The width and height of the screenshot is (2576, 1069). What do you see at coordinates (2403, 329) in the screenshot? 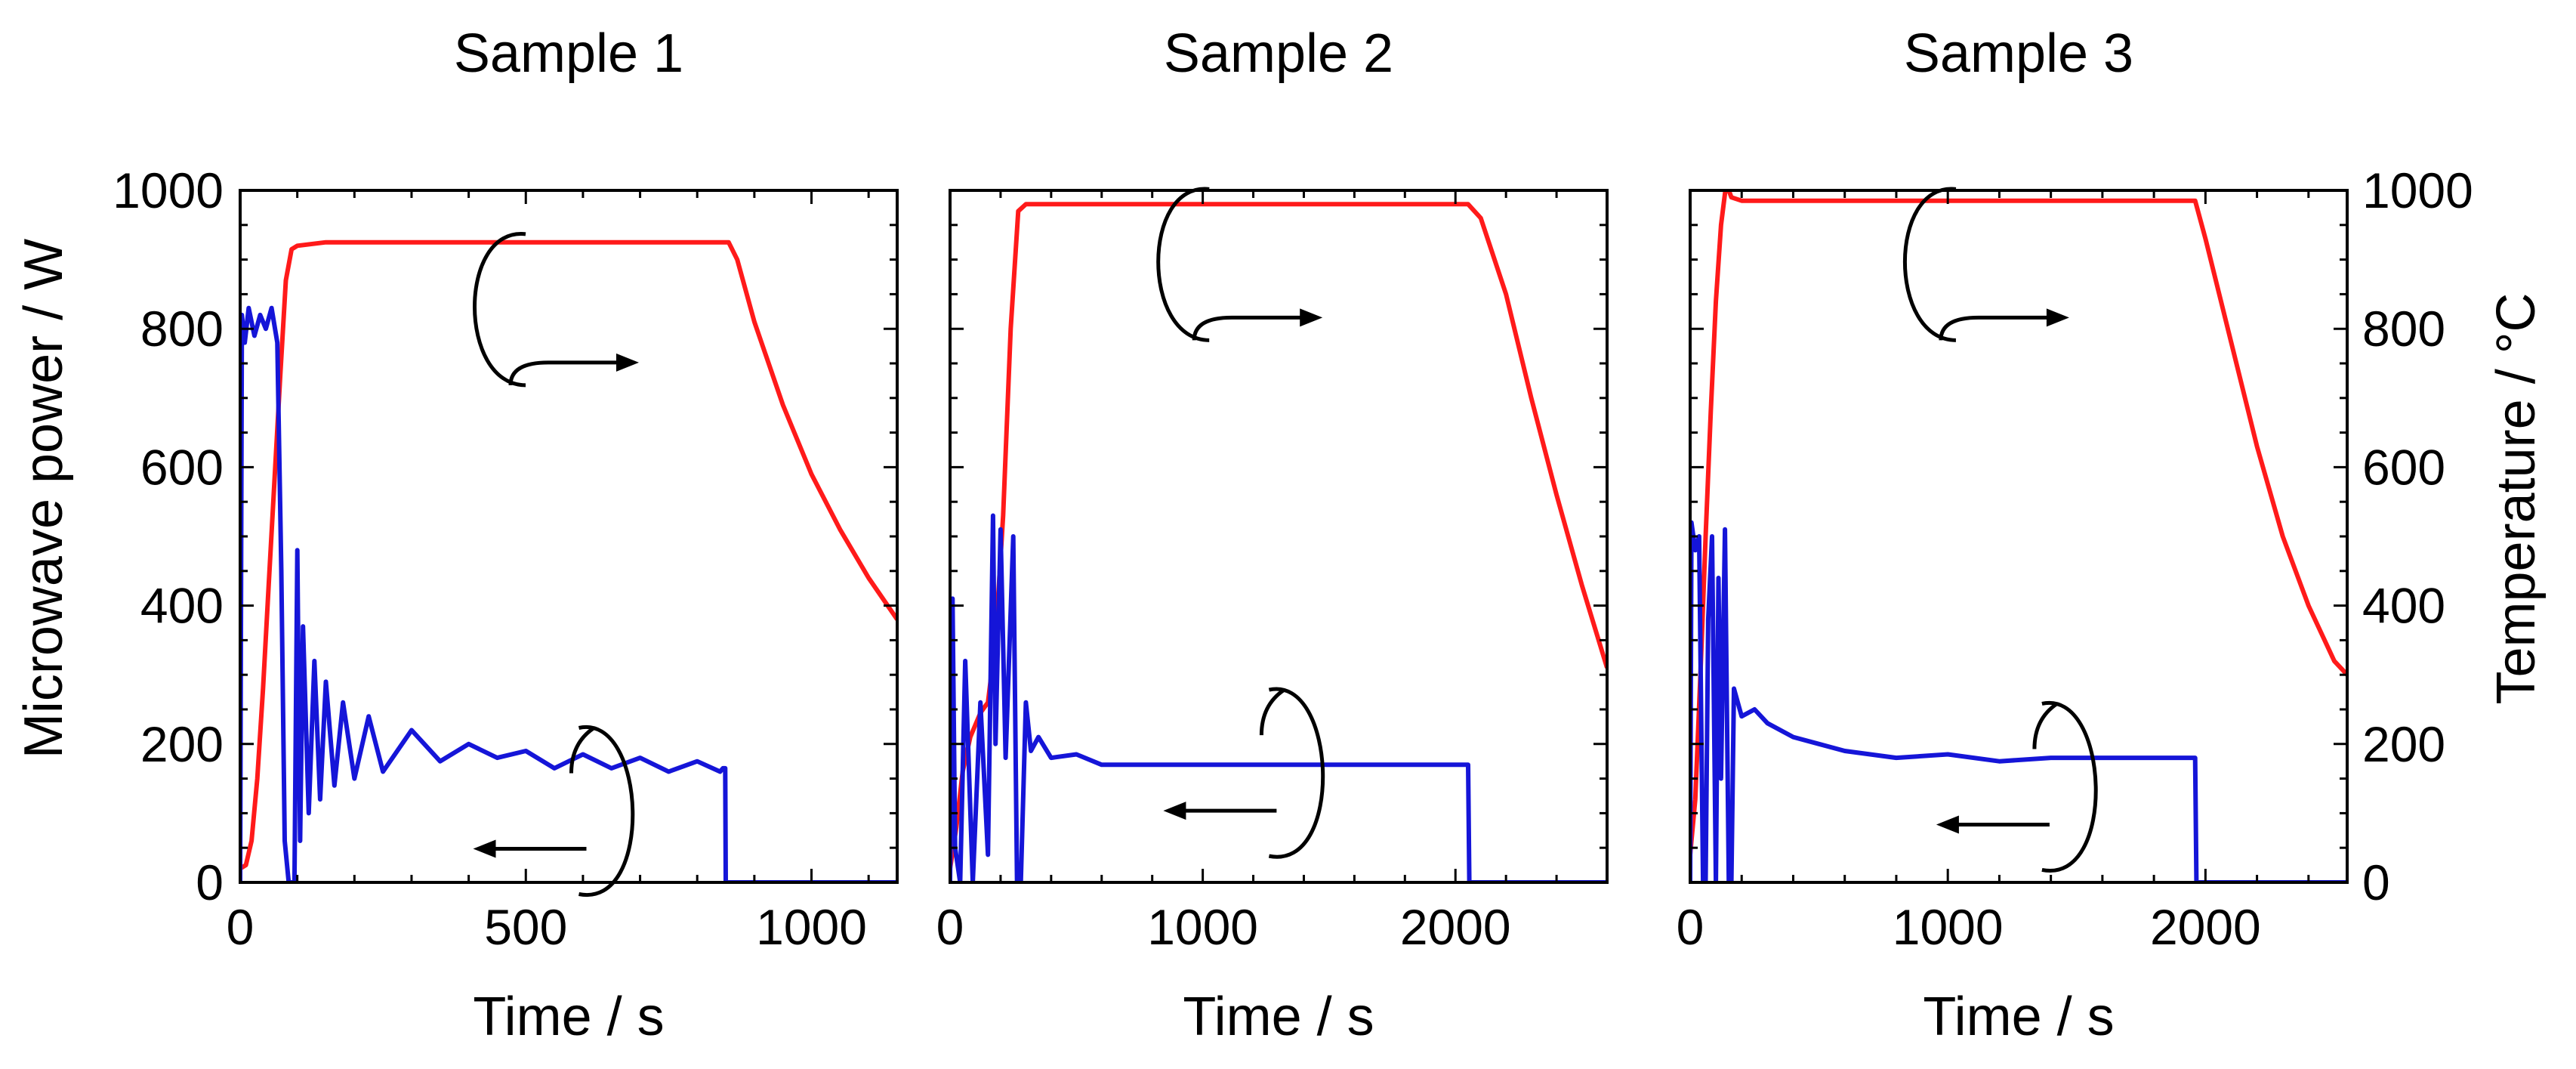
I see `y2-tick-label: 800` at bounding box center [2403, 329].